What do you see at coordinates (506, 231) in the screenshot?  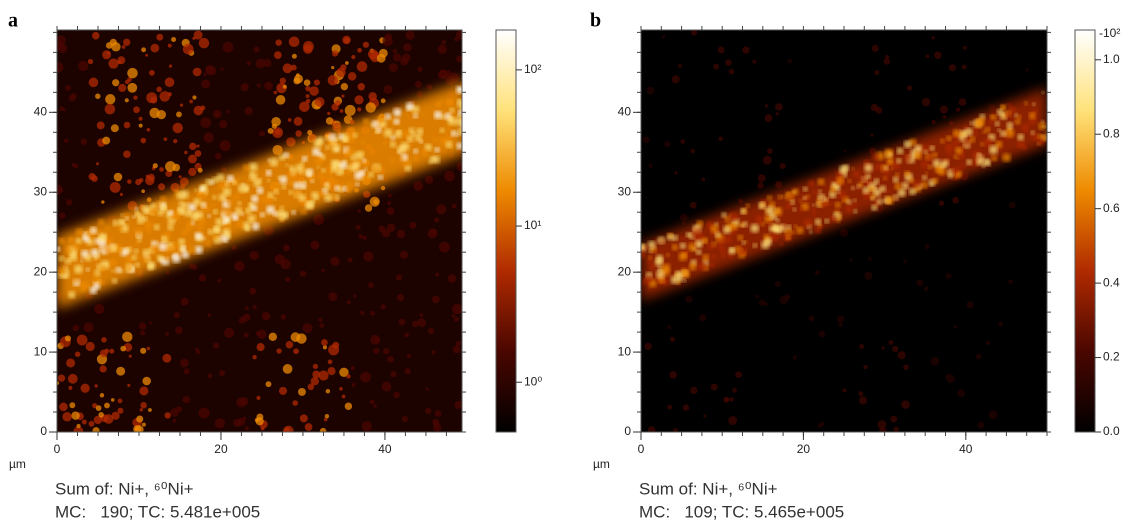 I see `colorbar` at bounding box center [506, 231].